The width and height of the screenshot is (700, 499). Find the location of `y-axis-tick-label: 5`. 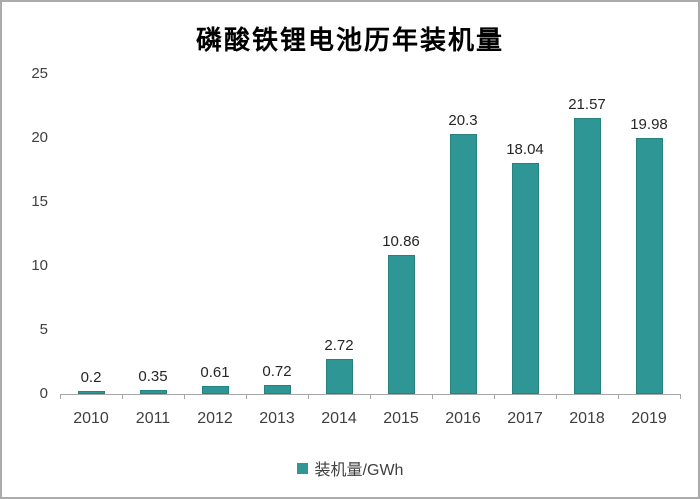

y-axis-tick-label: 5 is located at coordinates (43, 329).